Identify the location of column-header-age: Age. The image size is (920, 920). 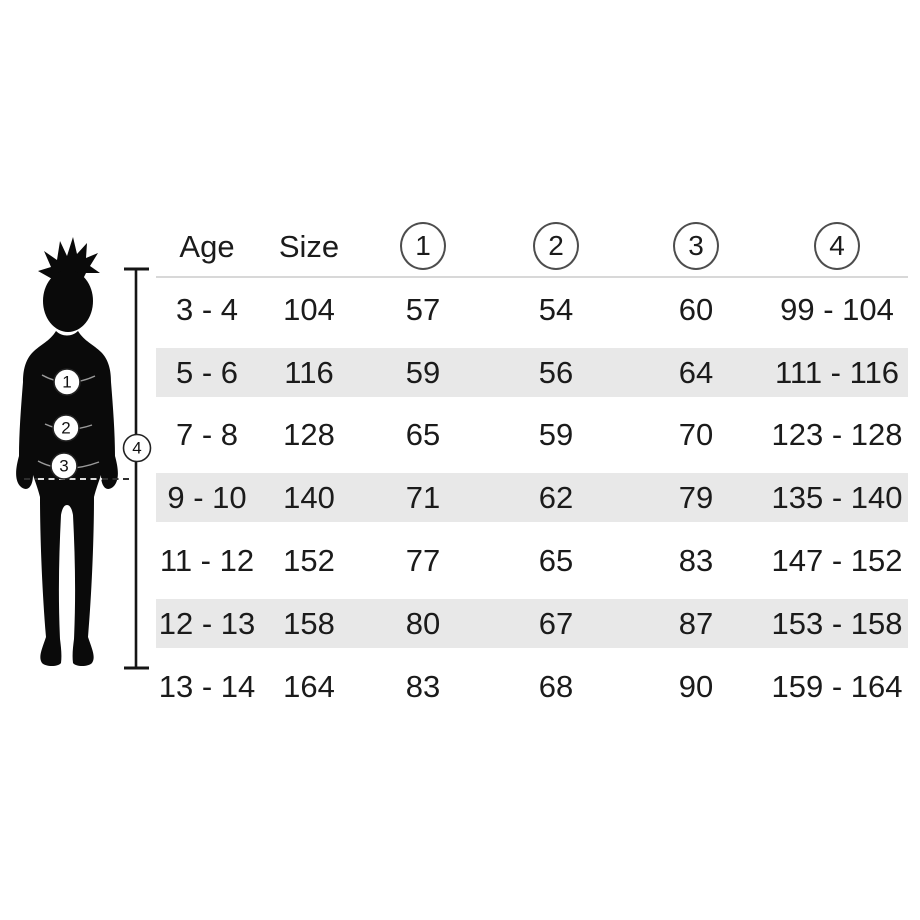
(207, 246).